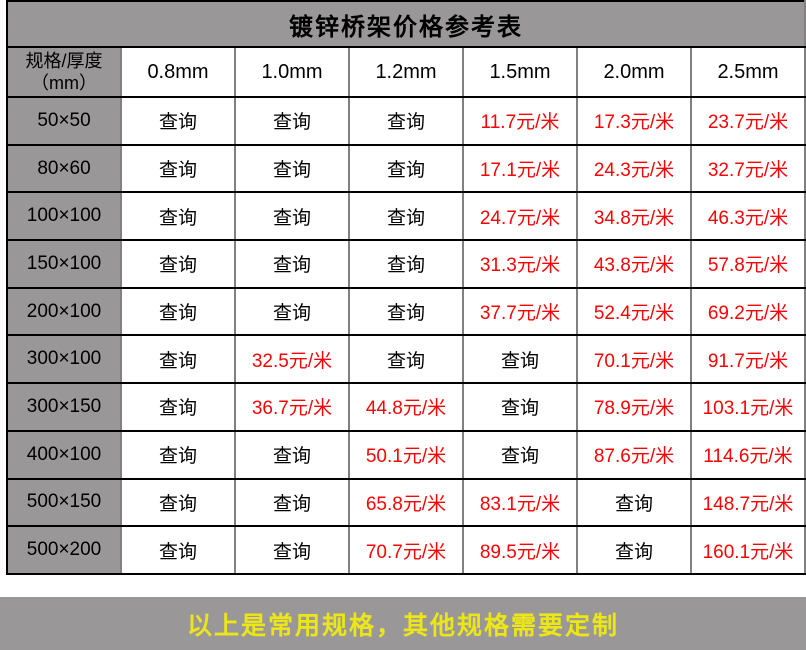  I want to click on price-cell: 89.5元/米, so click(520, 550).